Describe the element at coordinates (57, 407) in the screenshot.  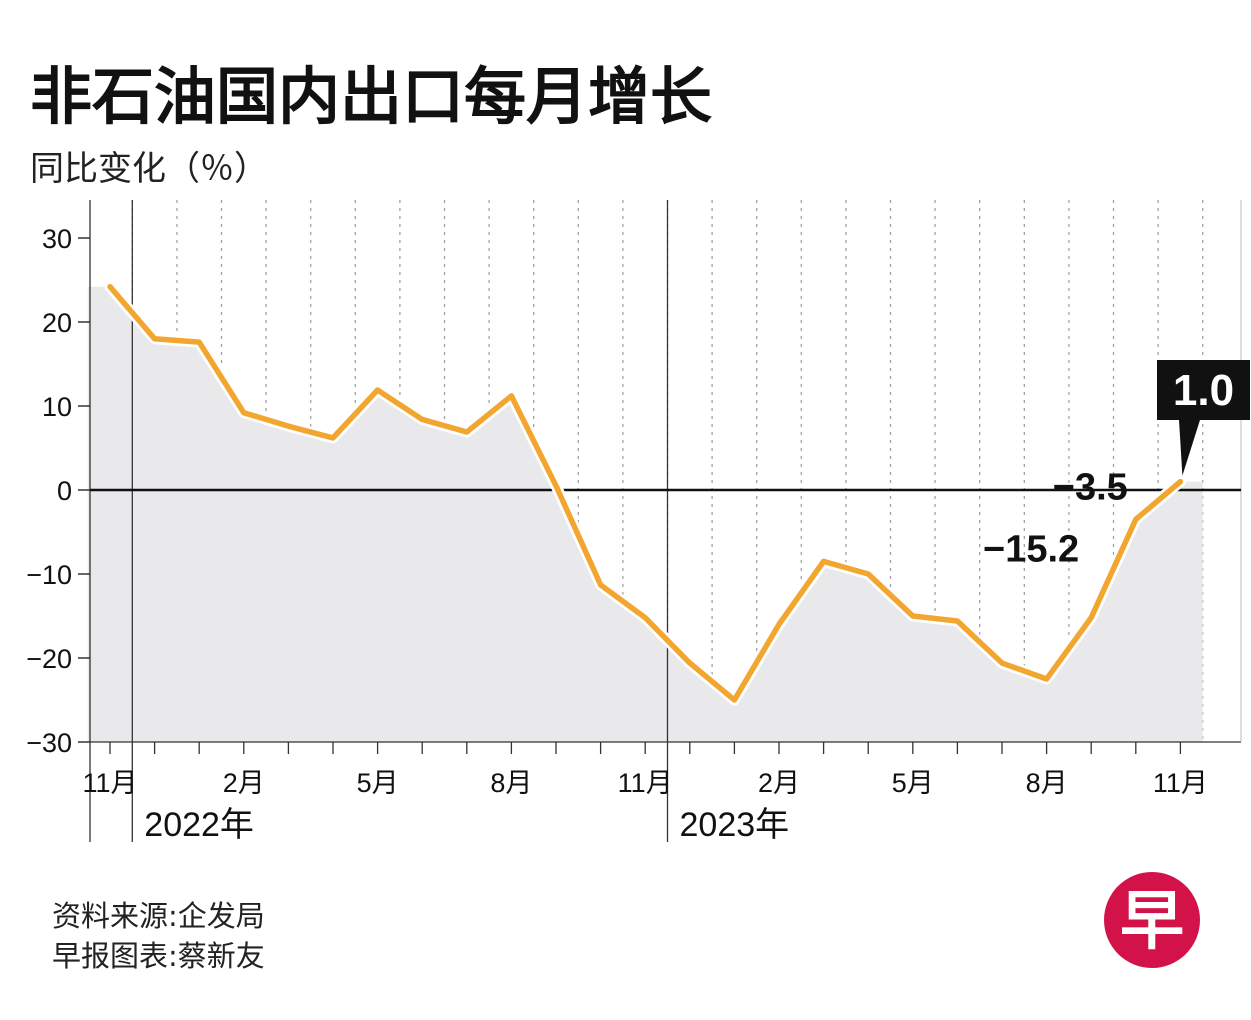
I see `y-tick-label: 10` at that location.